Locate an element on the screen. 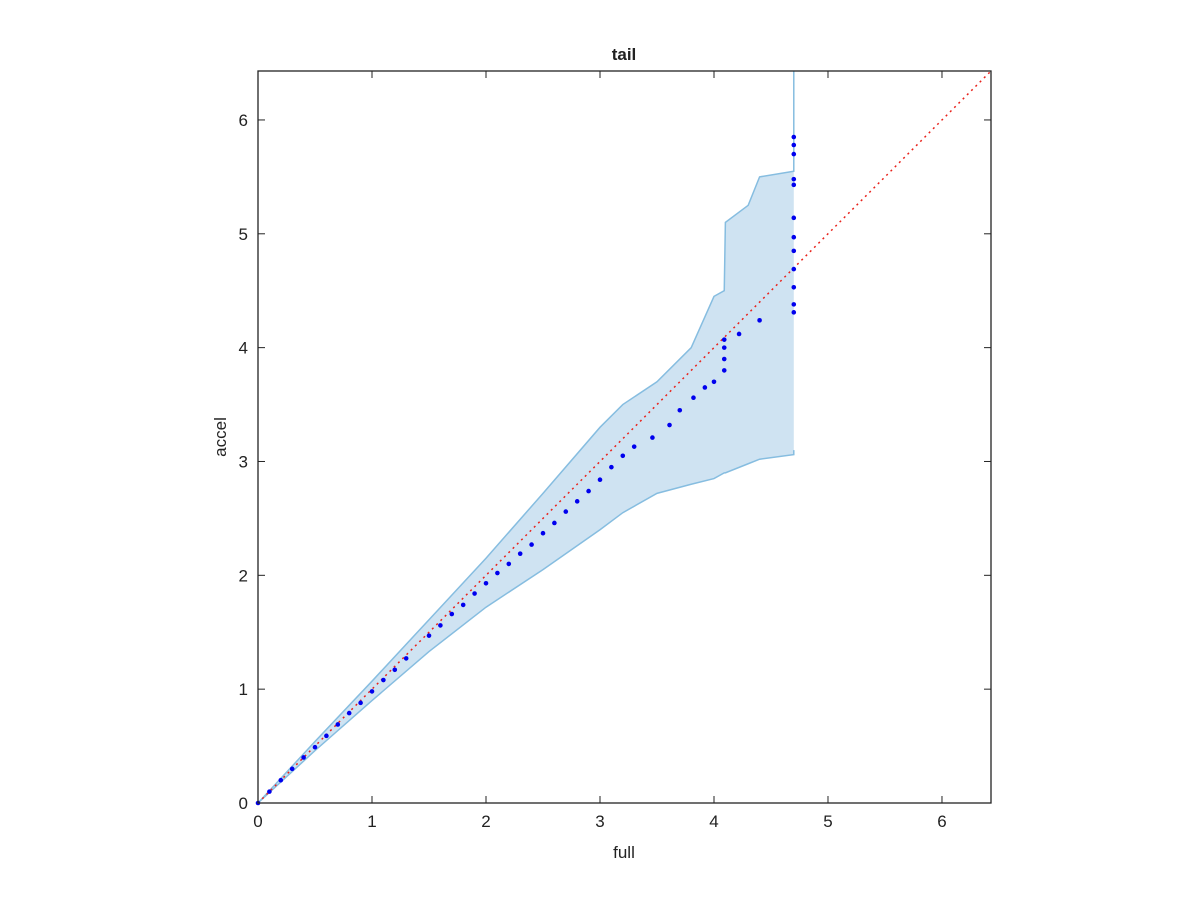 The width and height of the screenshot is (1200, 905). y-tick-label: 1 is located at coordinates (243, 689).